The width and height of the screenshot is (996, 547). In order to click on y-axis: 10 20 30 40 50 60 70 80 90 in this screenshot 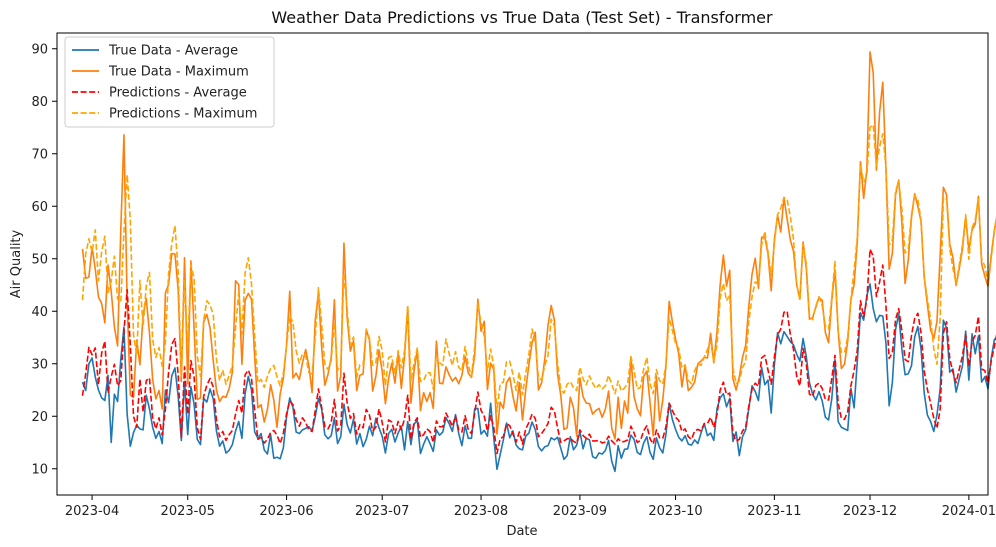, I will do `click(44, 259)`.